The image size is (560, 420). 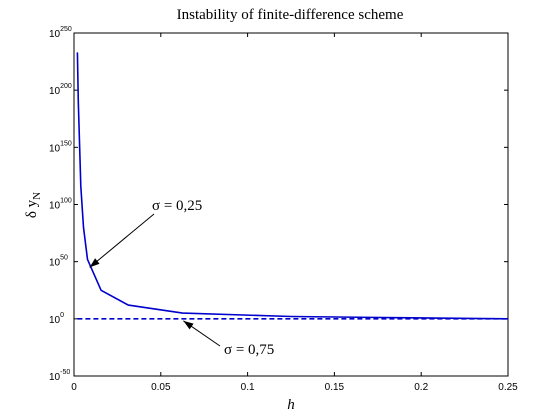 What do you see at coordinates (60, 90) in the screenshot?
I see `y-tick-label: 10200` at bounding box center [60, 90].